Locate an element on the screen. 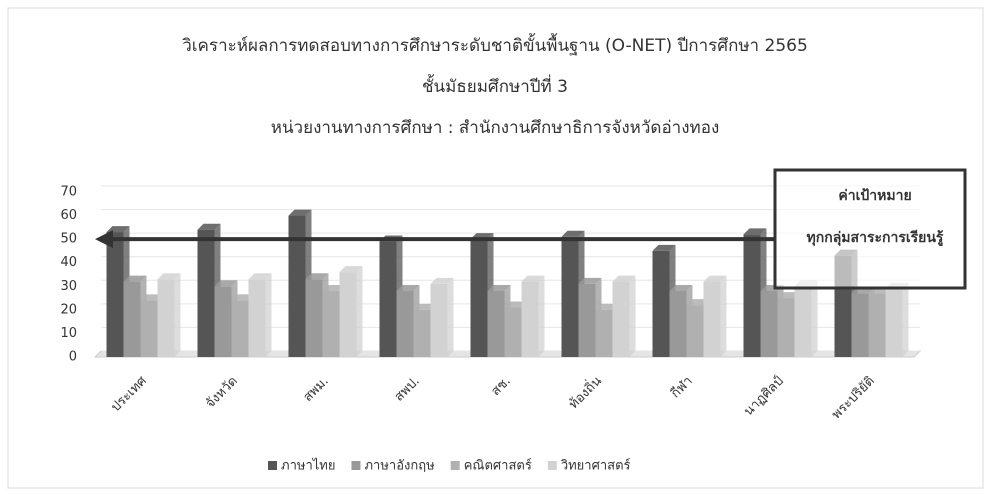  x-tick-label: สช. is located at coordinates (500, 386).